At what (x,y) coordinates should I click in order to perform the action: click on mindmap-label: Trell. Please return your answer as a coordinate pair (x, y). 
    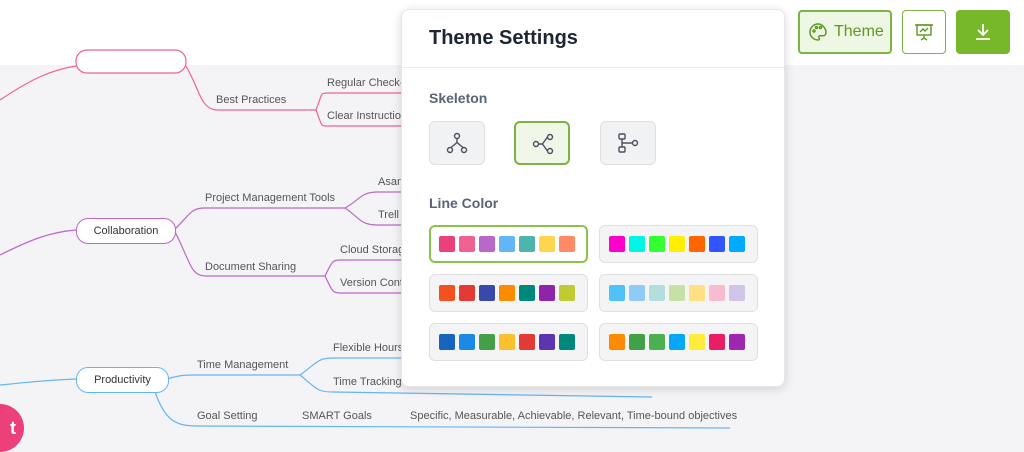
    Looking at the image, I should click on (388, 215).